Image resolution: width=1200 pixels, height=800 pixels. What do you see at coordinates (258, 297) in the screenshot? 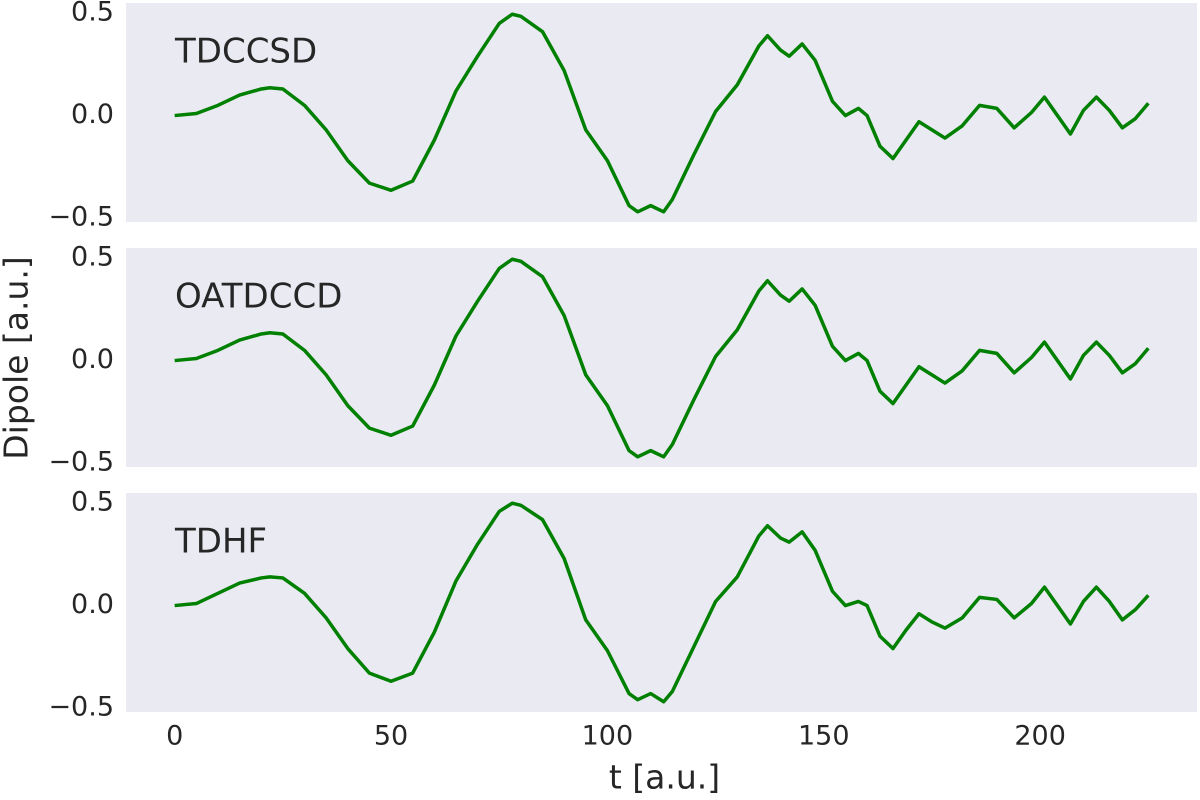
I see `panel-label: OATDCCD` at bounding box center [258, 297].